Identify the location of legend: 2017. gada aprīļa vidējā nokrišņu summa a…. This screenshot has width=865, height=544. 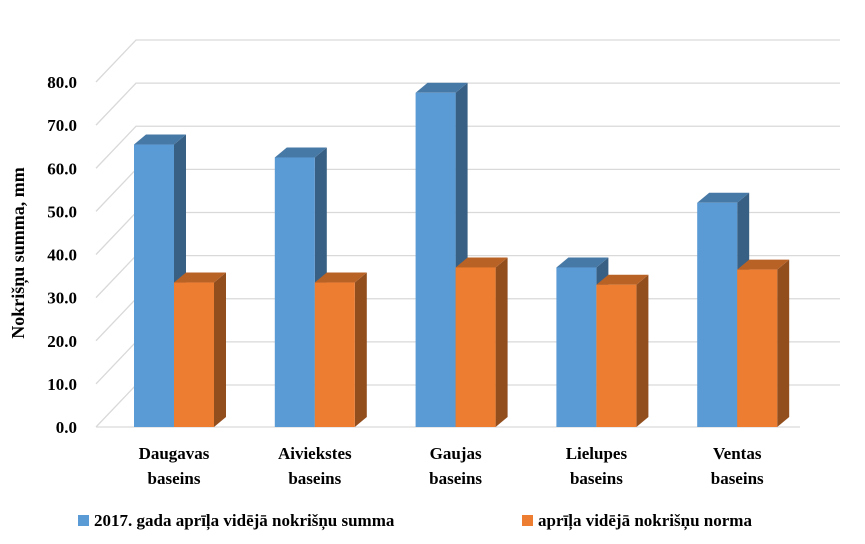
(415, 521).